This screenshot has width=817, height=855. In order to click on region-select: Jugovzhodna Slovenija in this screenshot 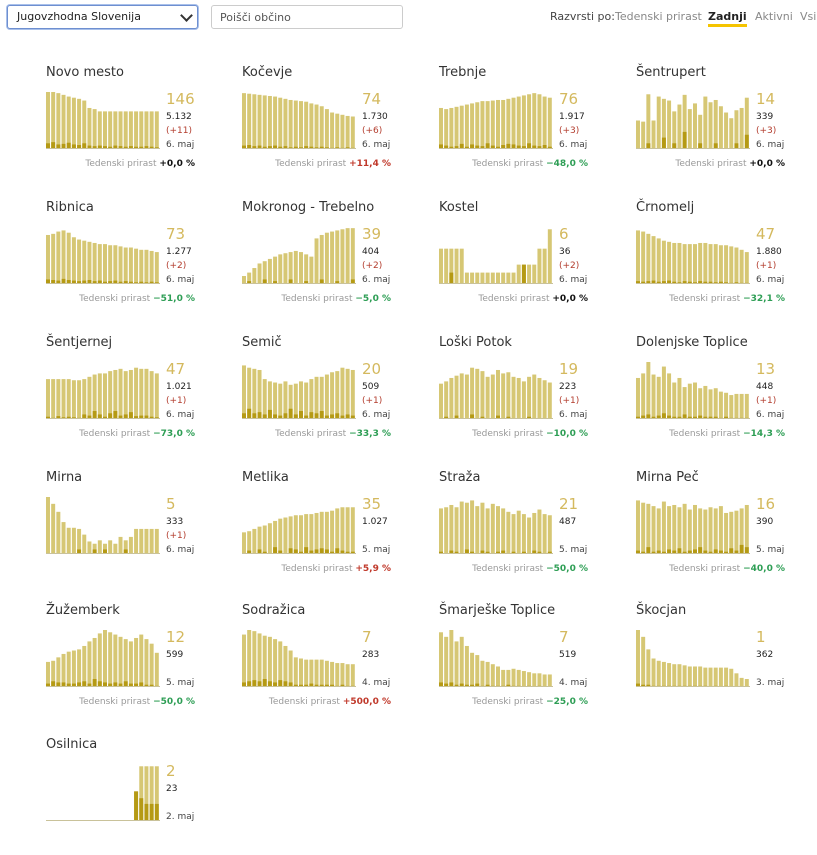, I will do `click(102, 17)`.